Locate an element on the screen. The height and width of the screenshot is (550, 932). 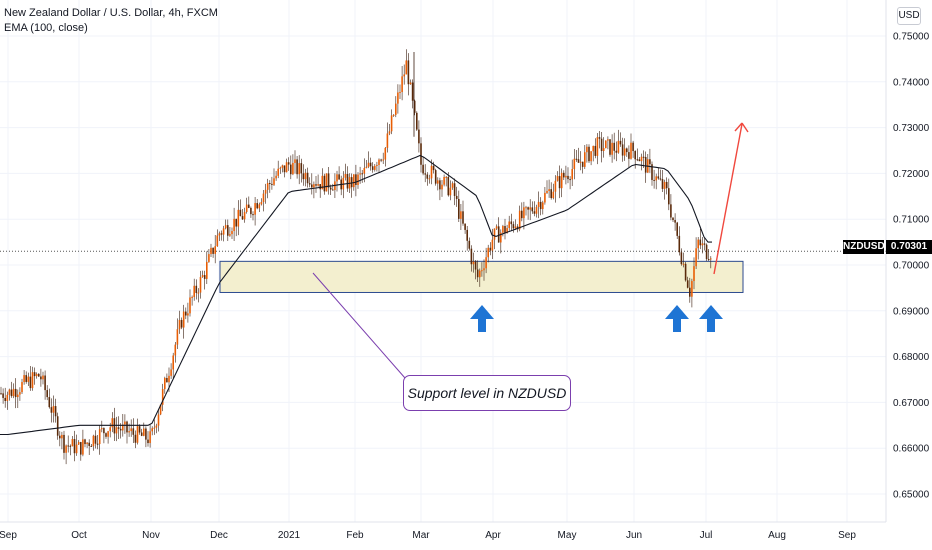
support-callout: Support level in NZDUSD is located at coordinates (487, 393).